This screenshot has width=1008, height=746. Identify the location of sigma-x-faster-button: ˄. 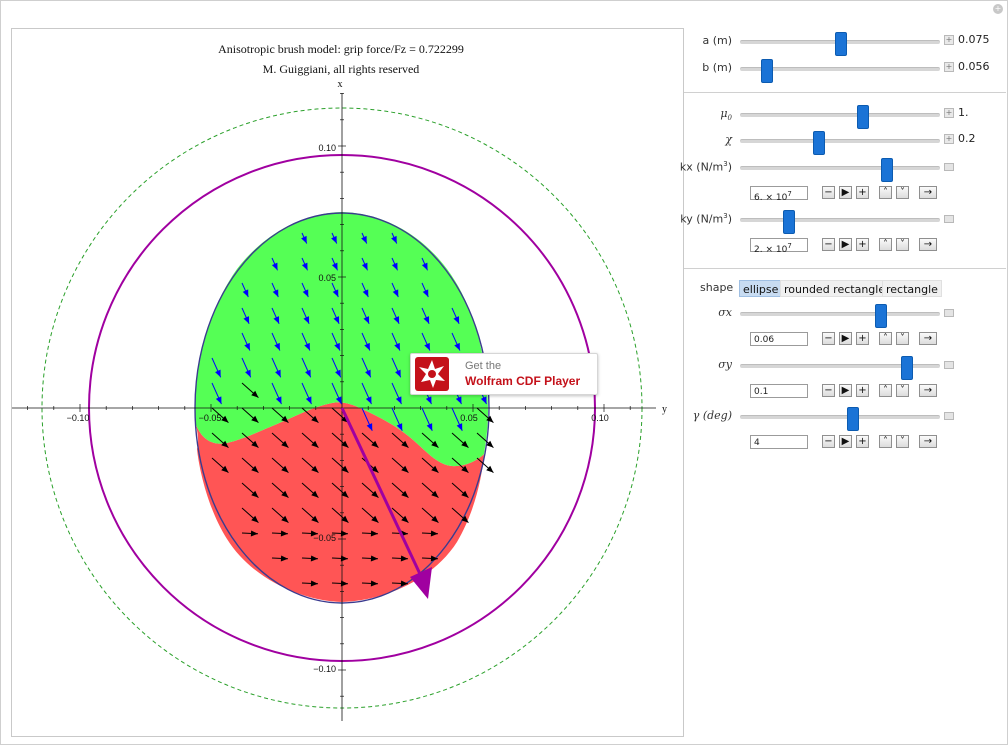
(885, 338).